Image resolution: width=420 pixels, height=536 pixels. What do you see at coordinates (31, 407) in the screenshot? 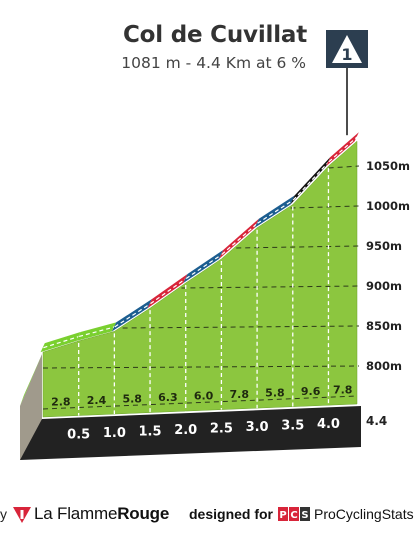
I see `profile-side-wall` at bounding box center [31, 407].